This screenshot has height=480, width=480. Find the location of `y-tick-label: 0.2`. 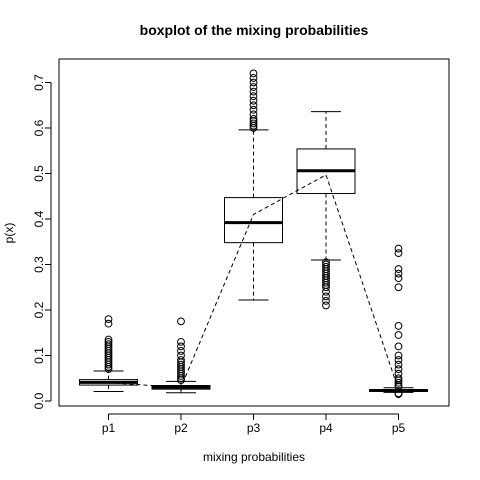

y-tick-label: 0.2 is located at coordinates (39, 309).